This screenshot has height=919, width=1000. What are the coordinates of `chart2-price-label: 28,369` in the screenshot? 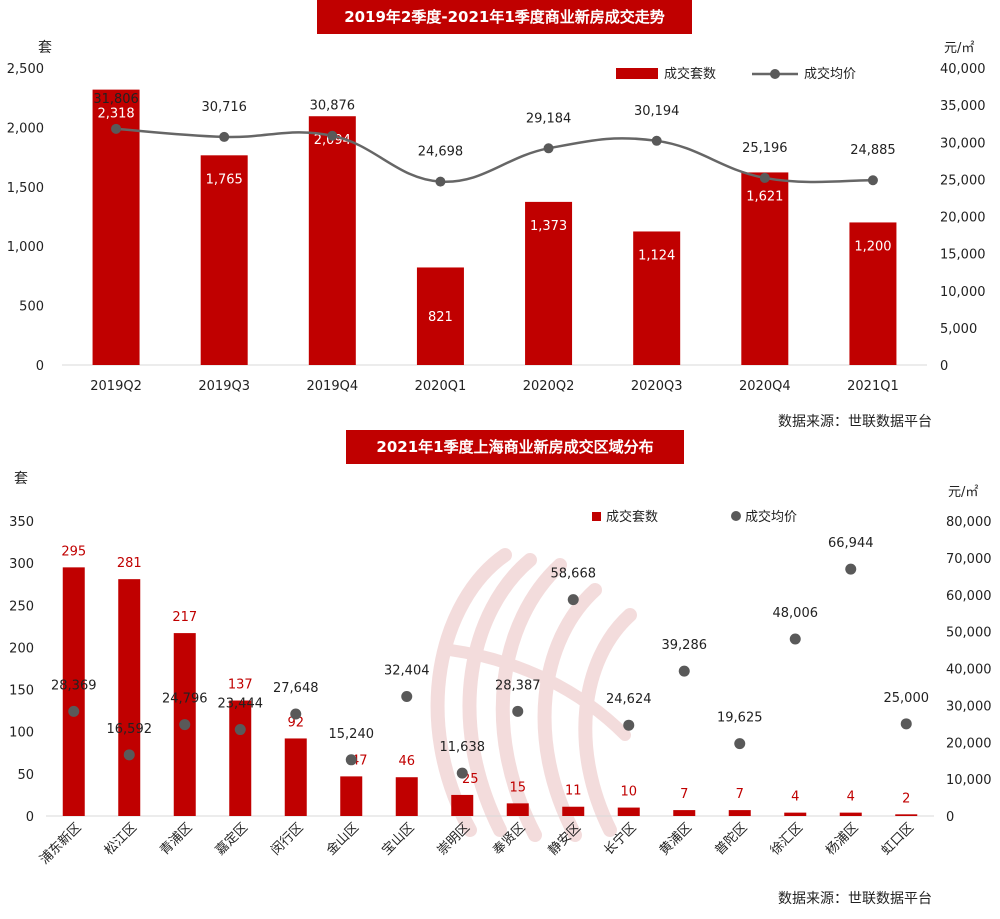 It's located at (74, 685).